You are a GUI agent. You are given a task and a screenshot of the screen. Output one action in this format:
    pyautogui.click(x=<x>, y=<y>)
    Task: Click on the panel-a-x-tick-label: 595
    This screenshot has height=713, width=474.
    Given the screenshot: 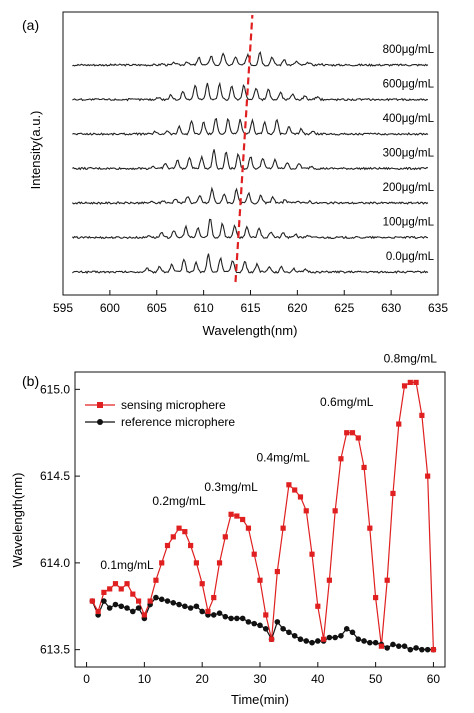 What is the action you would take?
    pyautogui.click(x=63, y=308)
    